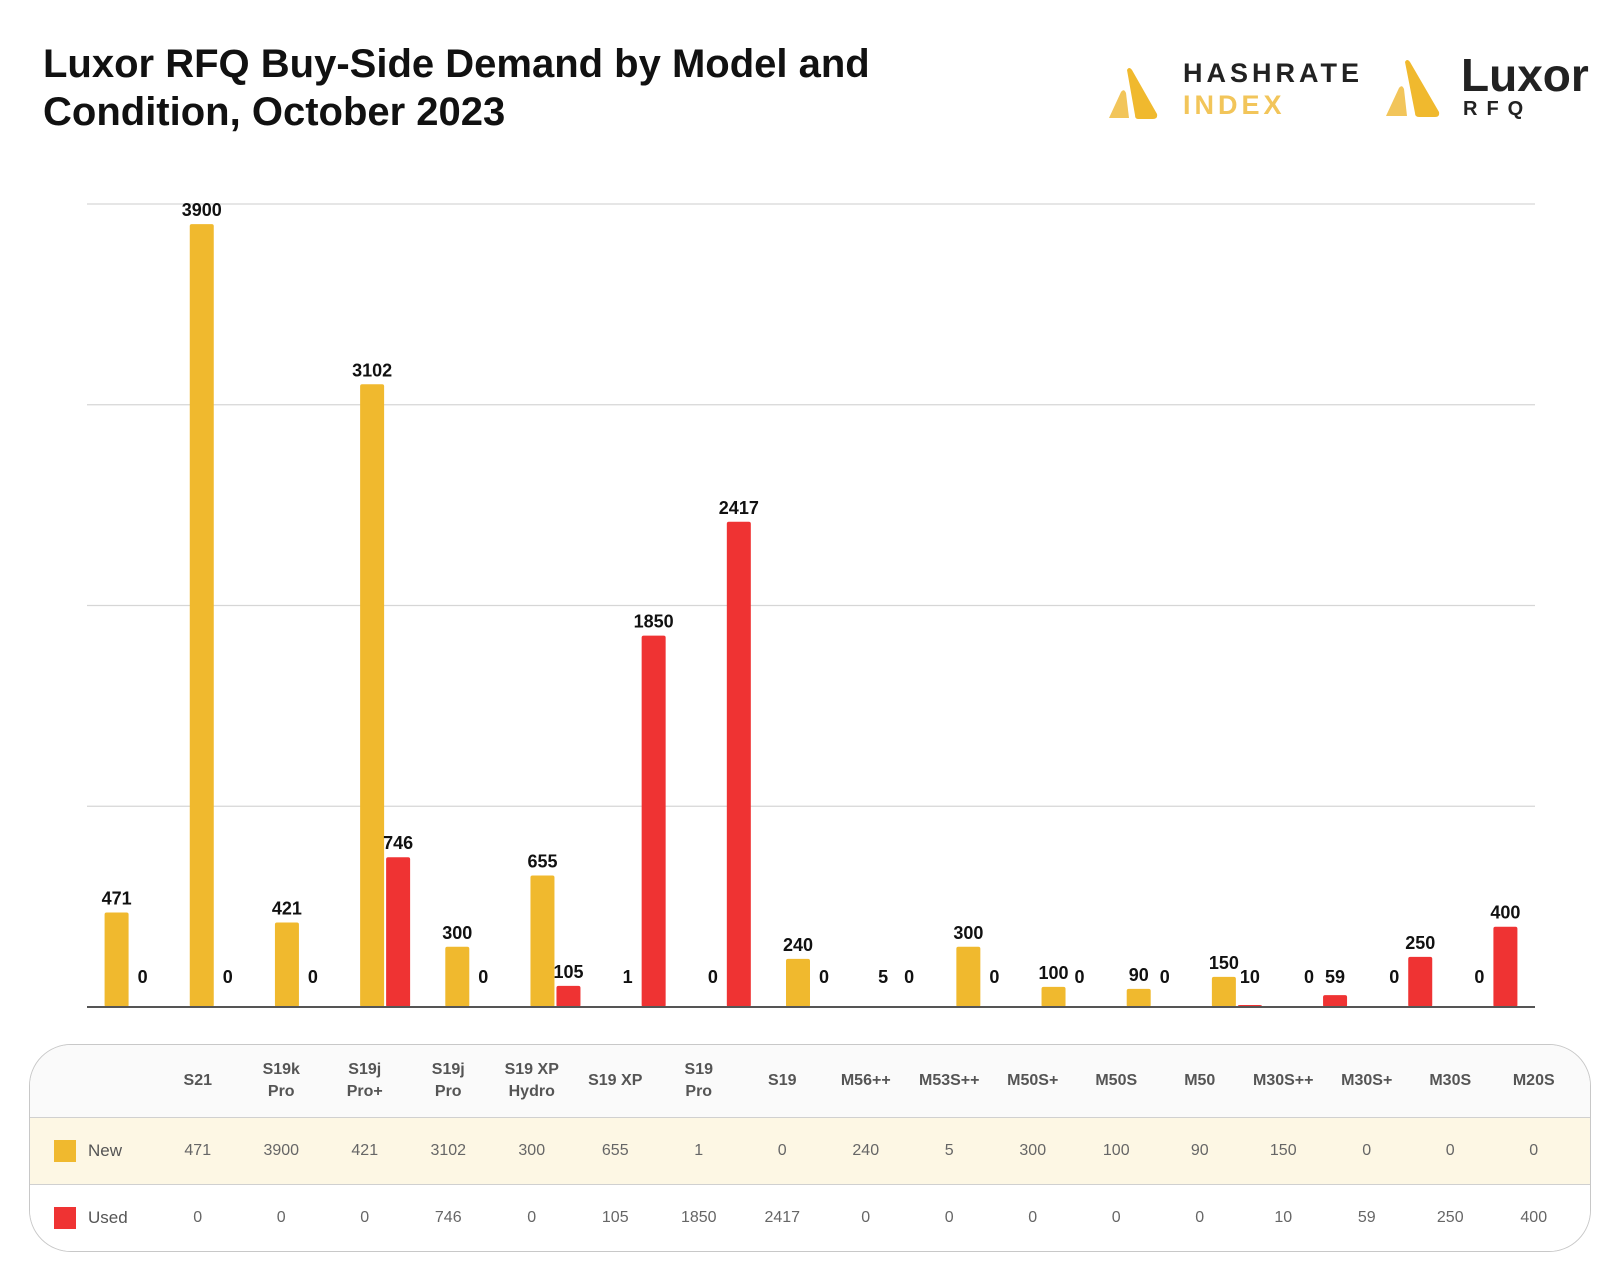 This screenshot has width=1624, height=1280. Describe the element at coordinates (1450, 1217) in the screenshot. I see `table-cell: 250` at that location.